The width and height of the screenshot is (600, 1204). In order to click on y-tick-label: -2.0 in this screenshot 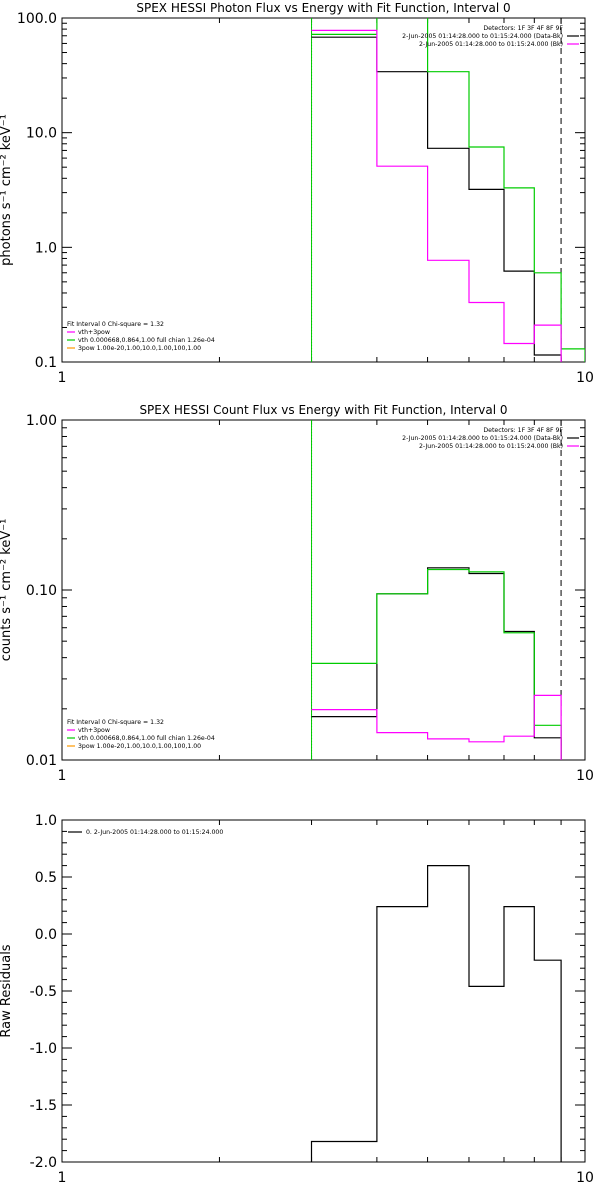, I will do `click(43, 1163)`.